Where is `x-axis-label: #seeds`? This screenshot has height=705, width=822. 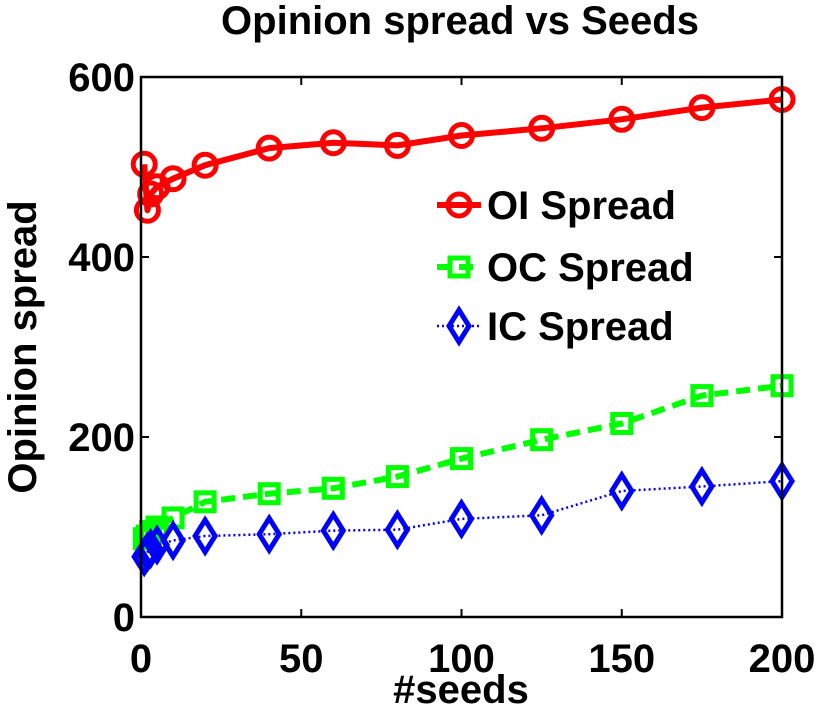 x-axis-label: #seeds is located at coordinates (461, 686).